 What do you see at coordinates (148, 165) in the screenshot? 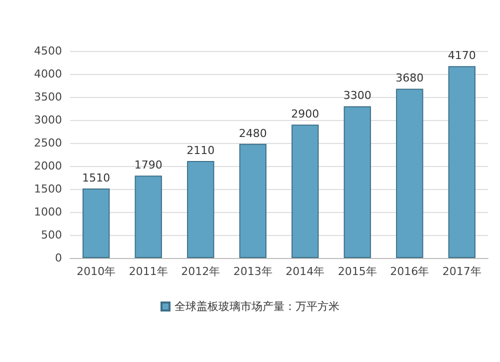
I see `data-label: 1790` at bounding box center [148, 165].